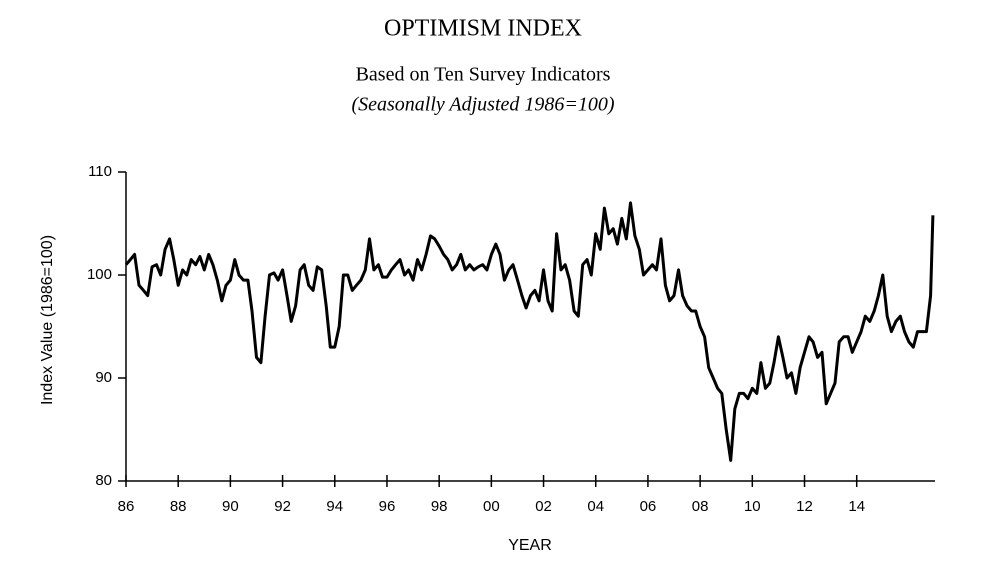 This screenshot has height=575, width=1000. I want to click on chart-note: (Seasonally Adjusted 1986=100), so click(482, 105).